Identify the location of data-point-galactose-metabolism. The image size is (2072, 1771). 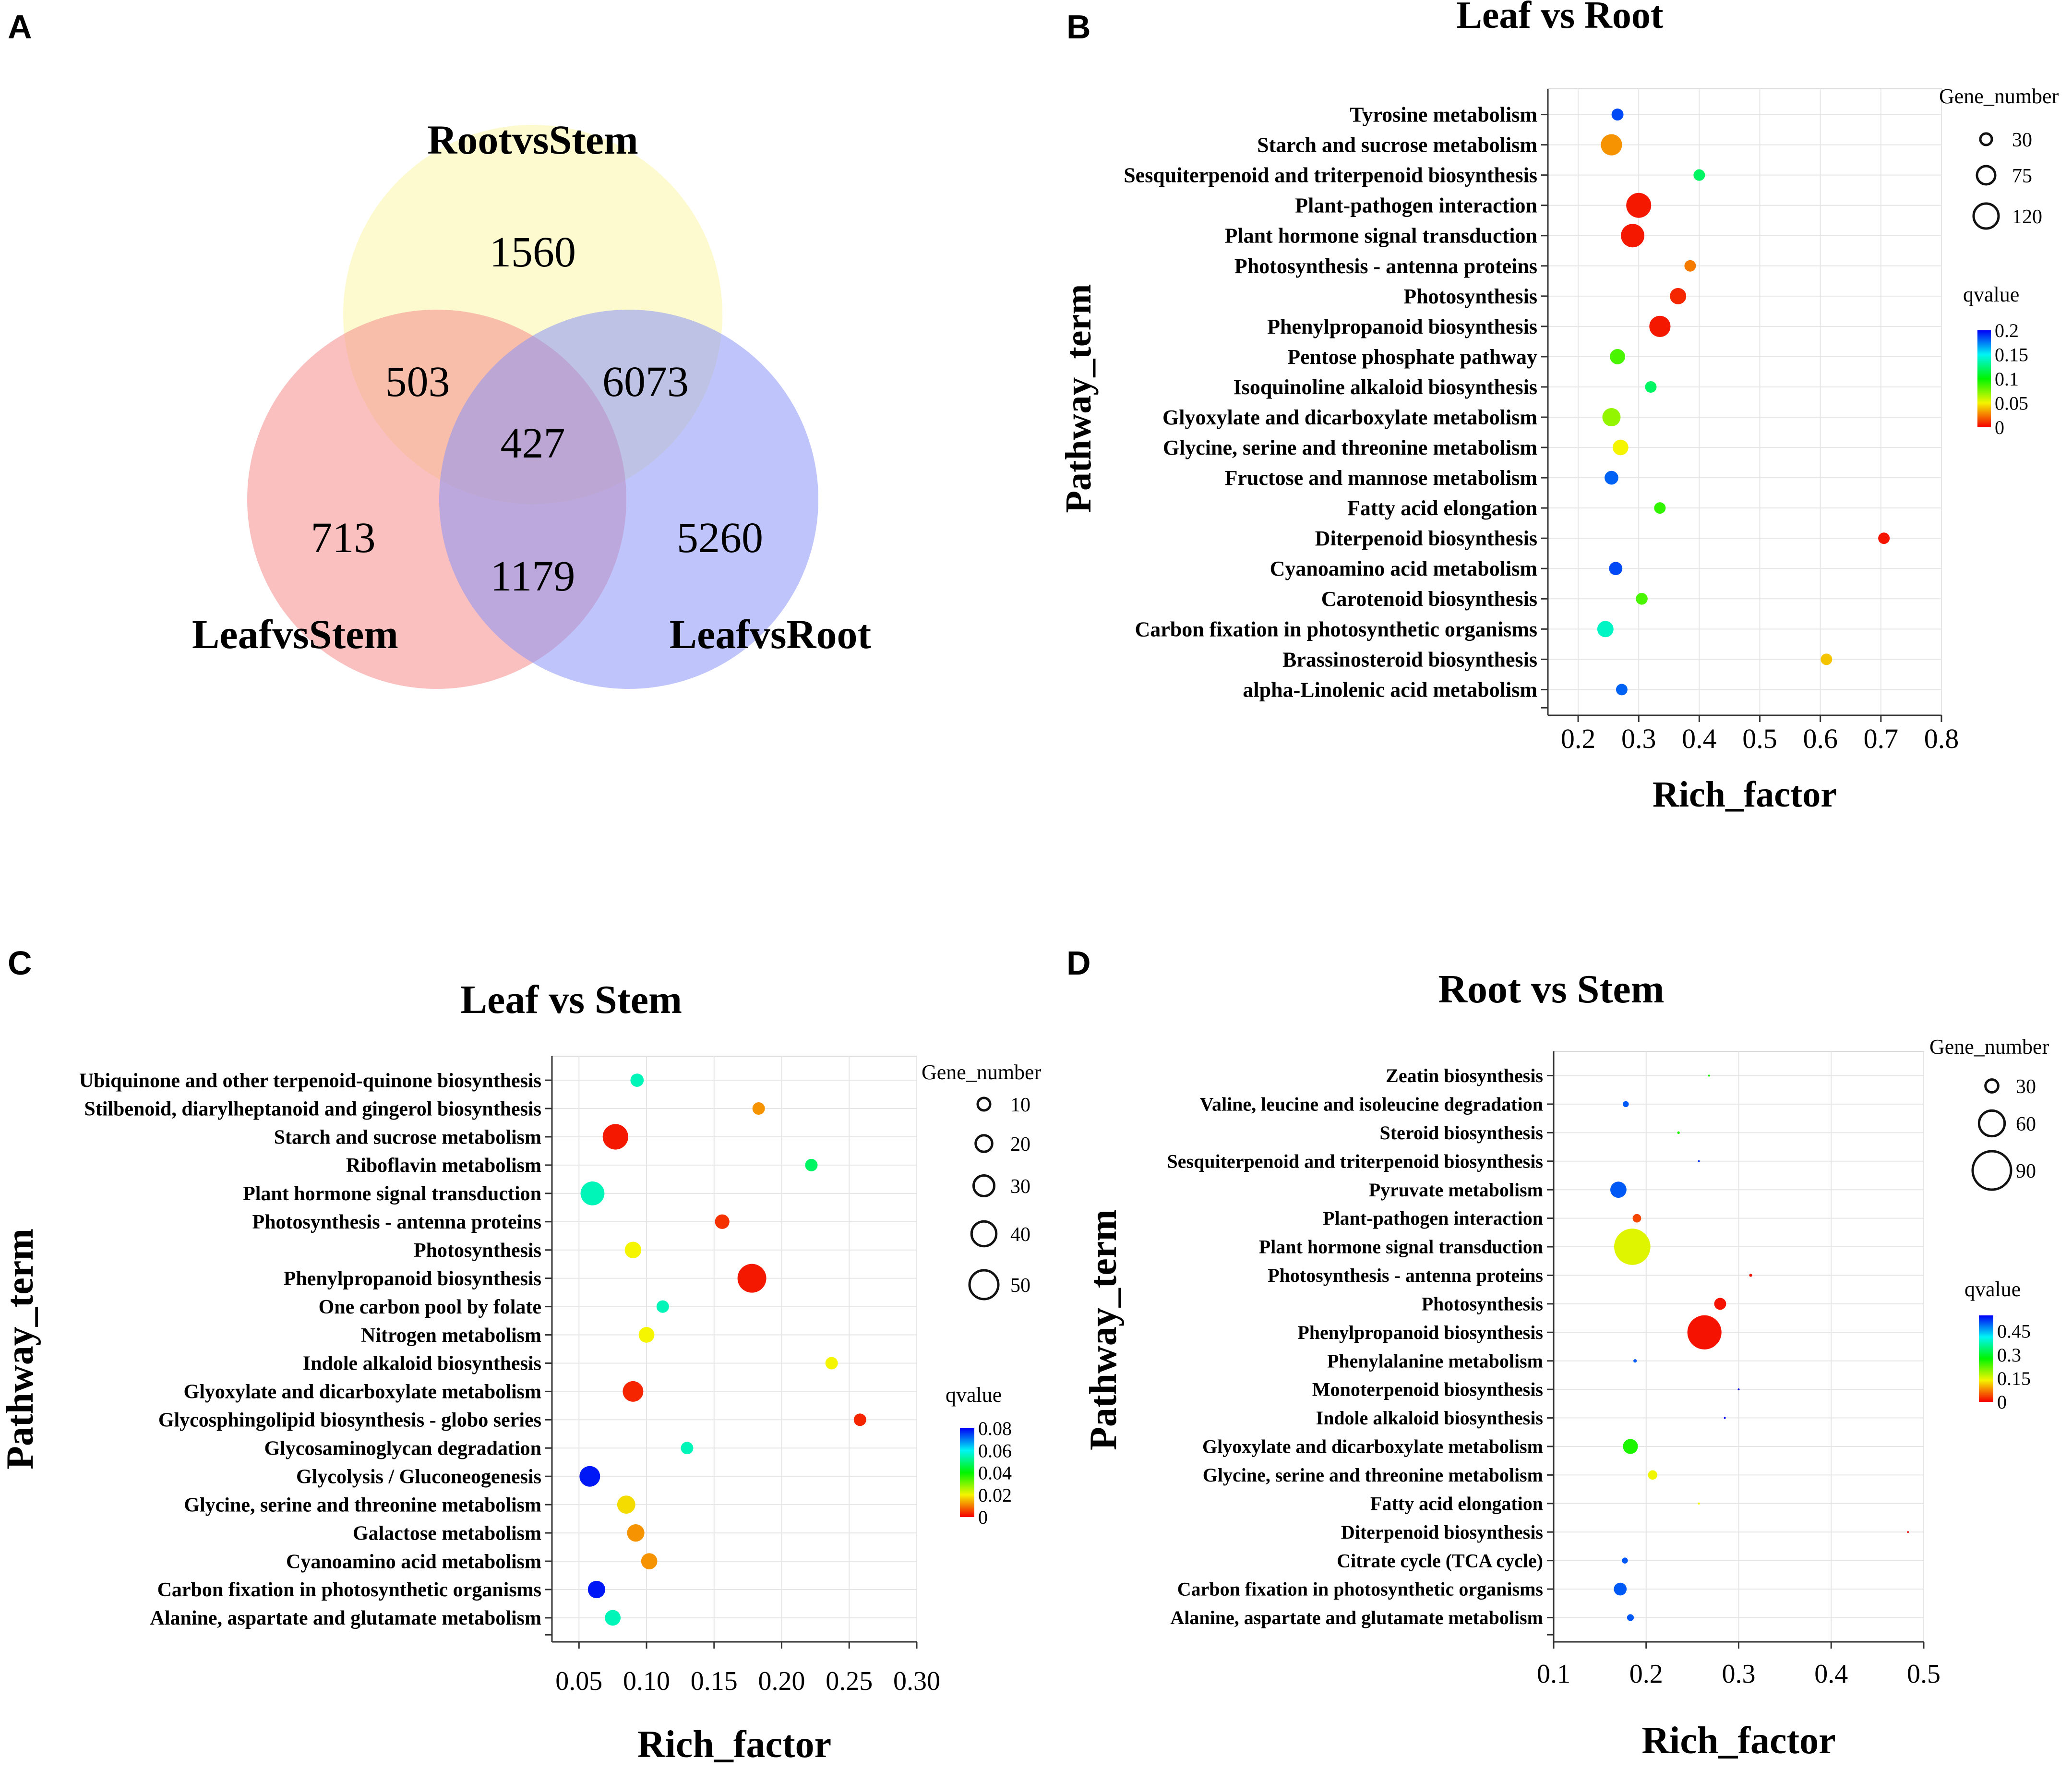
(636, 1533).